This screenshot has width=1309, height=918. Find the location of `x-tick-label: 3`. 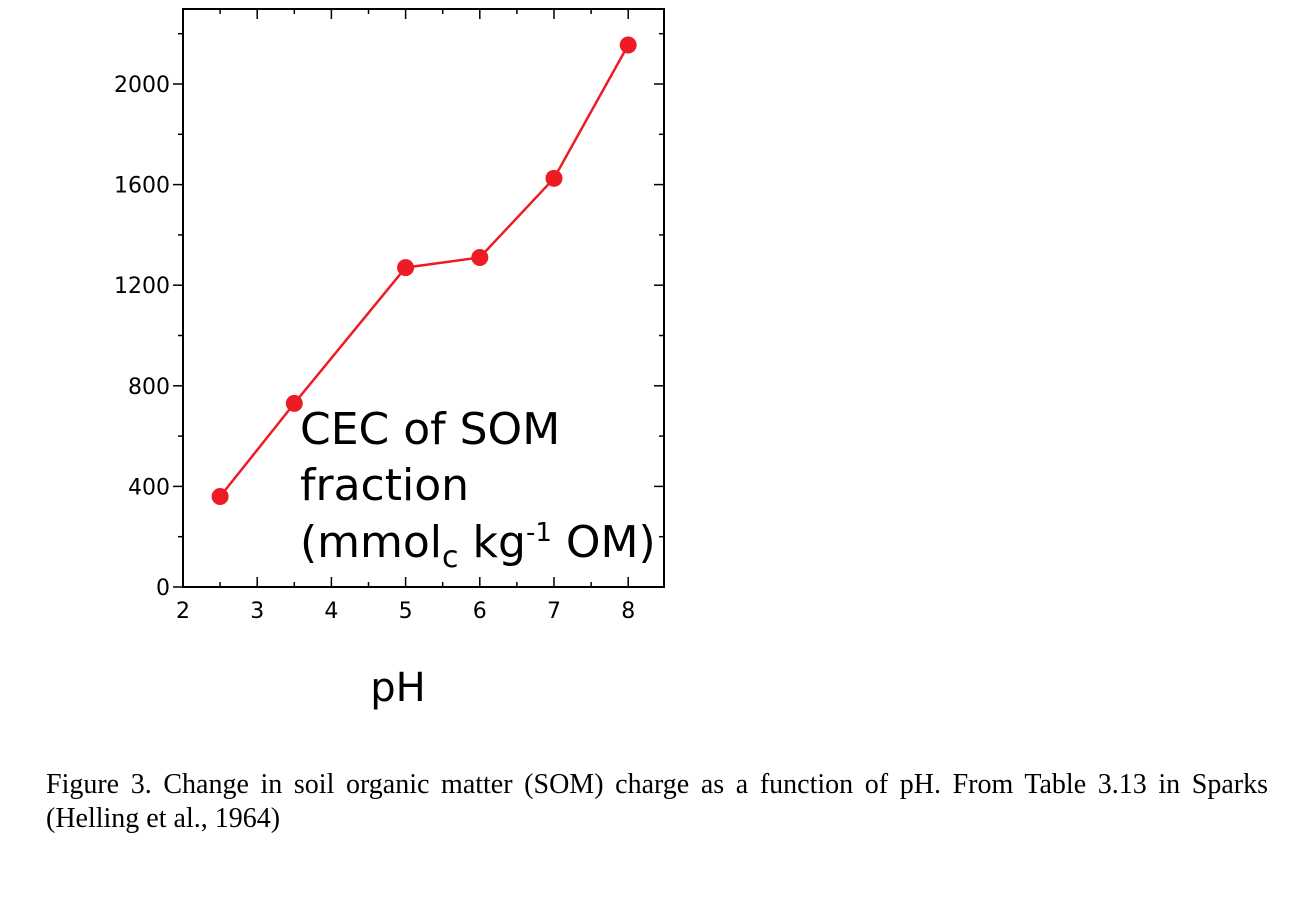

x-tick-label: 3 is located at coordinates (257, 611).